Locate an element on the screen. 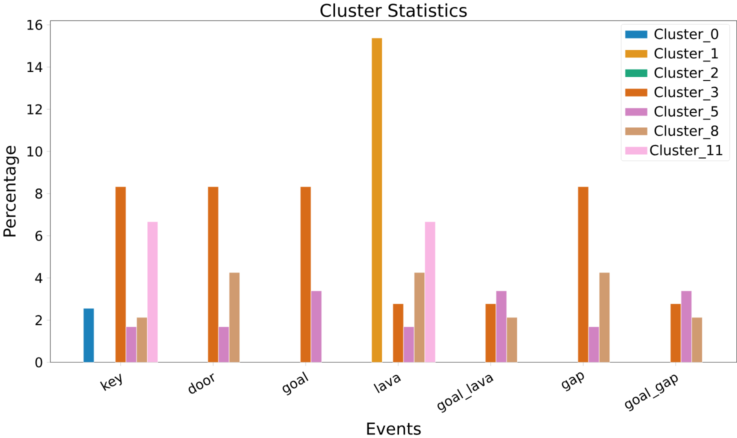 This screenshot has width=737, height=438. y-tick-label: 8 is located at coordinates (38, 193).